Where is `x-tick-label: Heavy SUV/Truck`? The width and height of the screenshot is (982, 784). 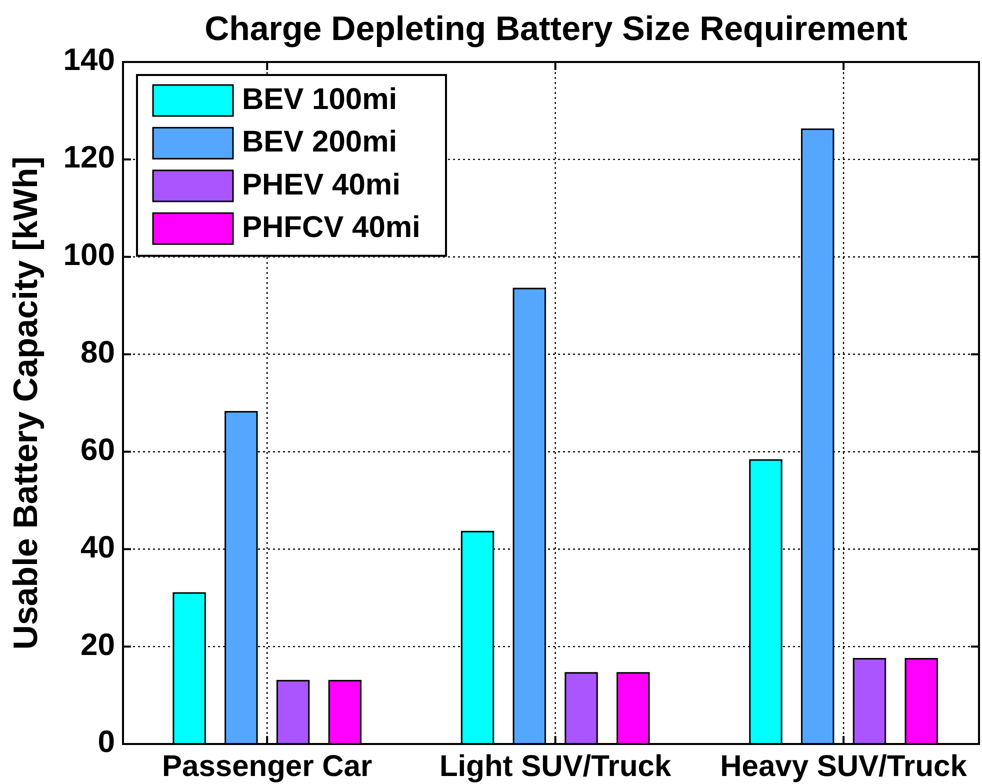
x-tick-label: Heavy SUV/Truck is located at coordinates (844, 766).